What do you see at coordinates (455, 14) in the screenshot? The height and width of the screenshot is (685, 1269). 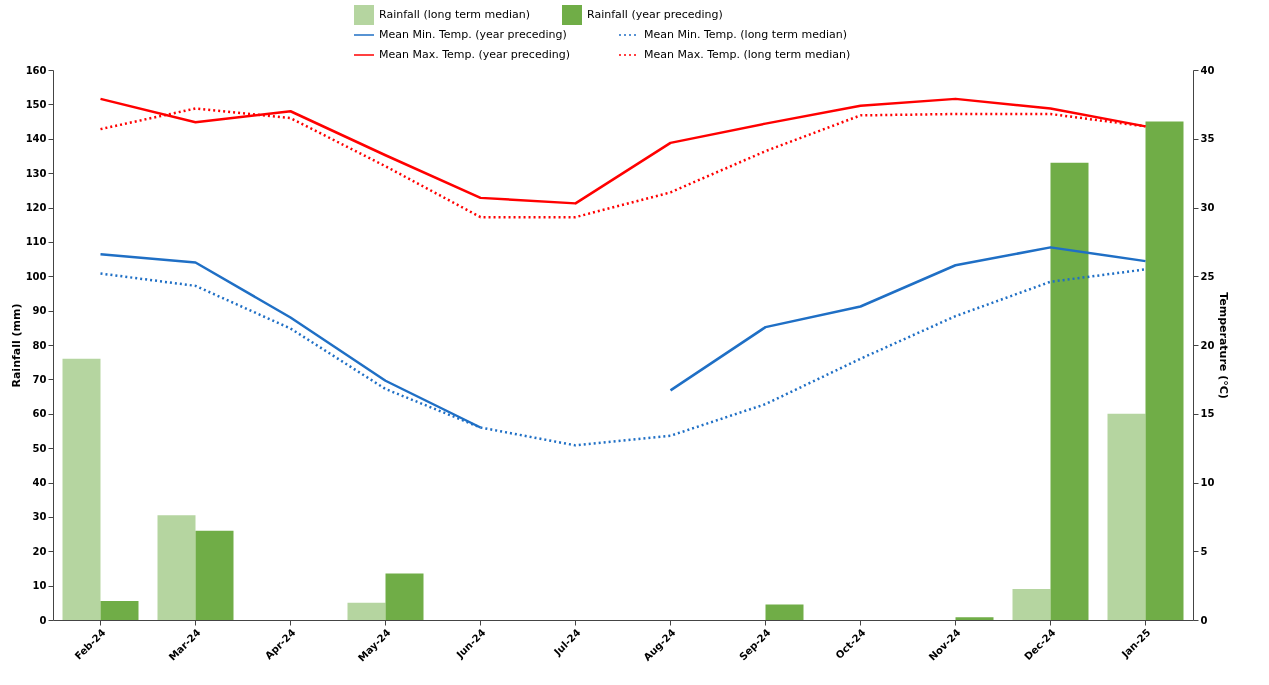 I see `legend-label: Rainfall (long term median)` at bounding box center [455, 14].